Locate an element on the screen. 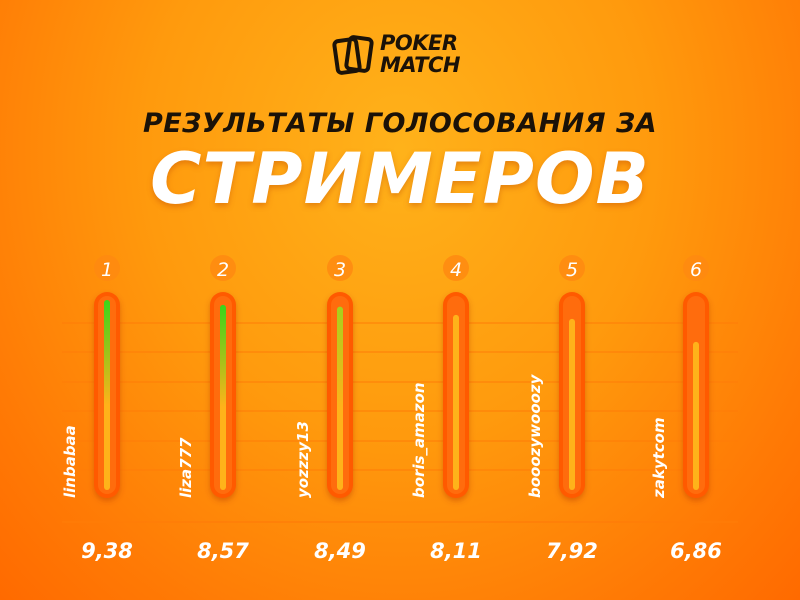  rank-number: 1 is located at coordinates (107, 270).